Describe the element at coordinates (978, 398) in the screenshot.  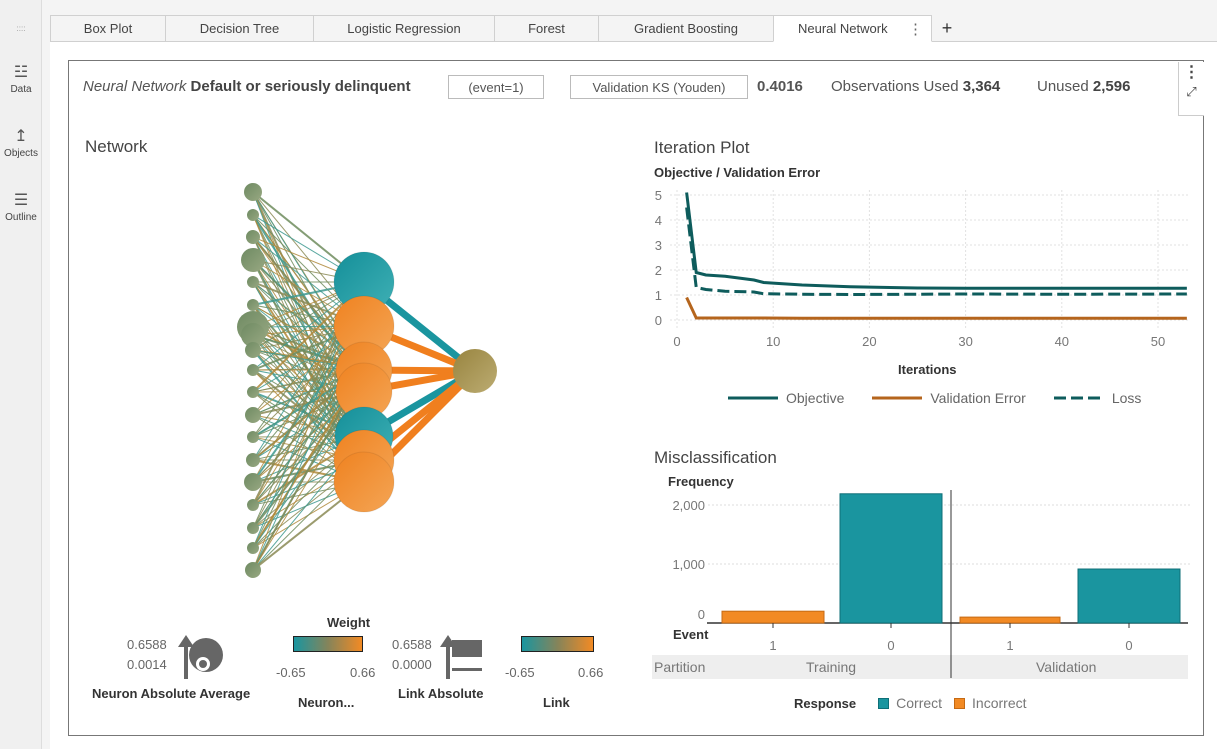
I see `legend-label: Validation Error` at that location.